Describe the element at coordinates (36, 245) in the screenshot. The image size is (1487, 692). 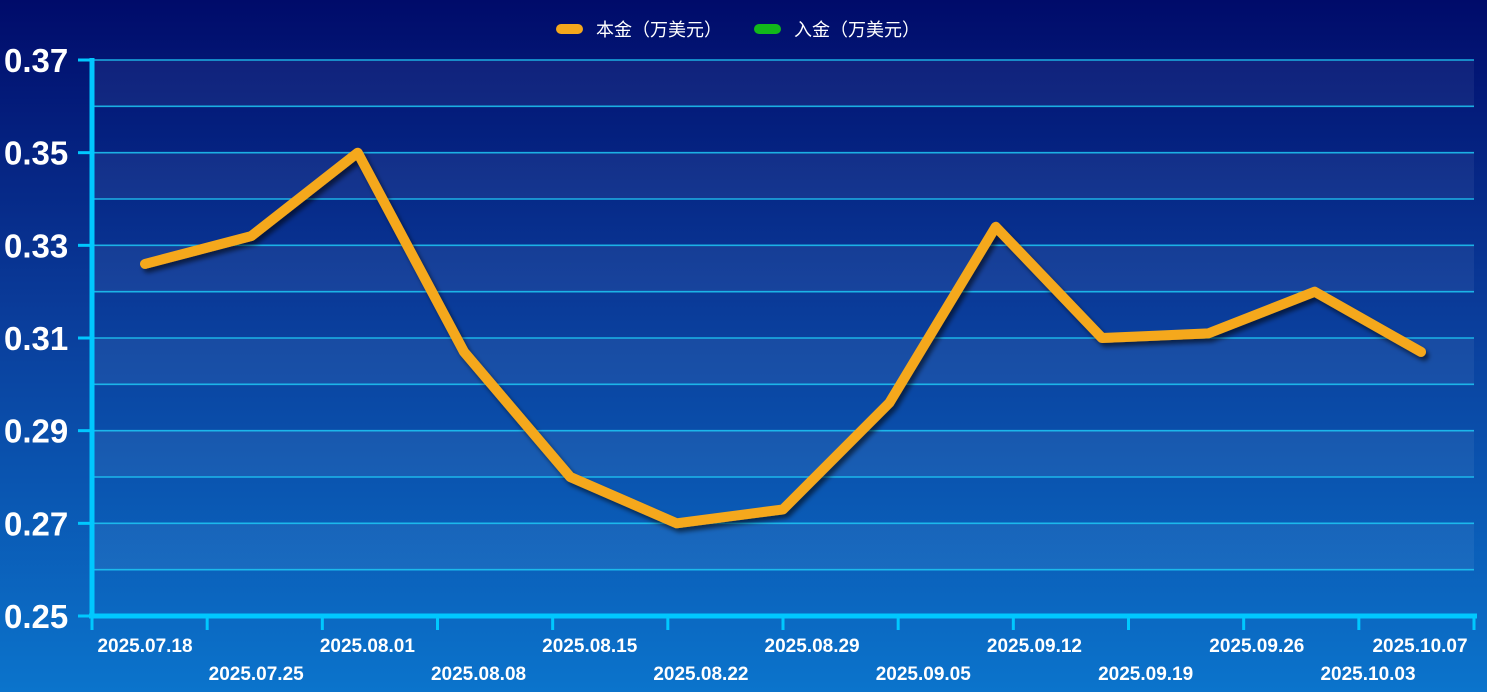
I see `y-tick-label: 0.33` at that location.